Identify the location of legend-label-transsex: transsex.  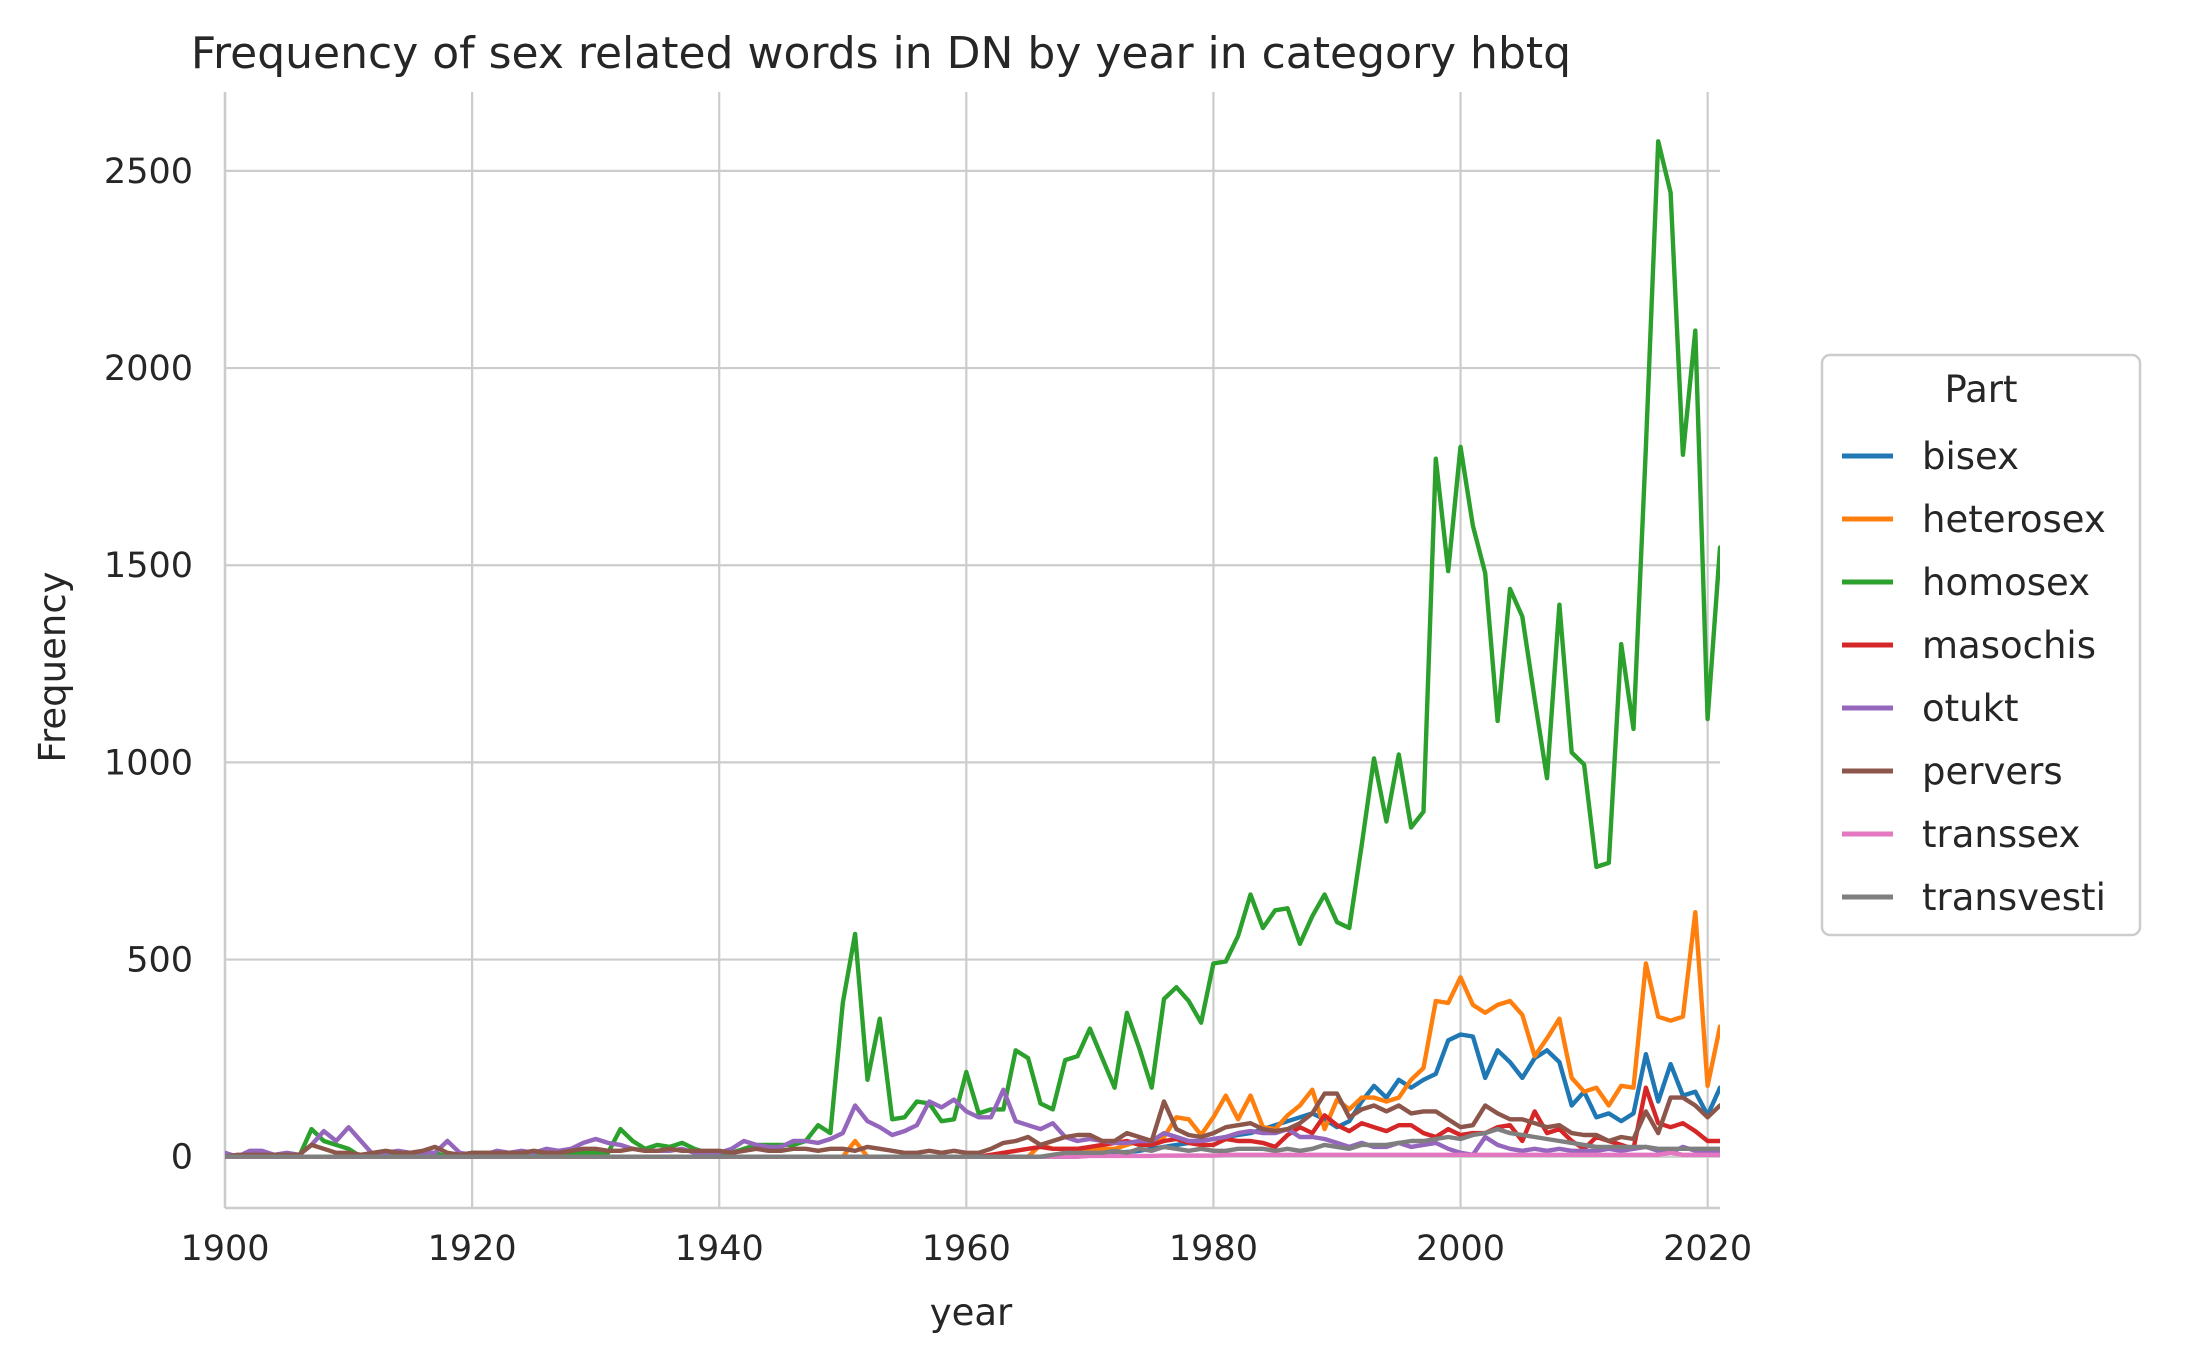
(2001, 834).